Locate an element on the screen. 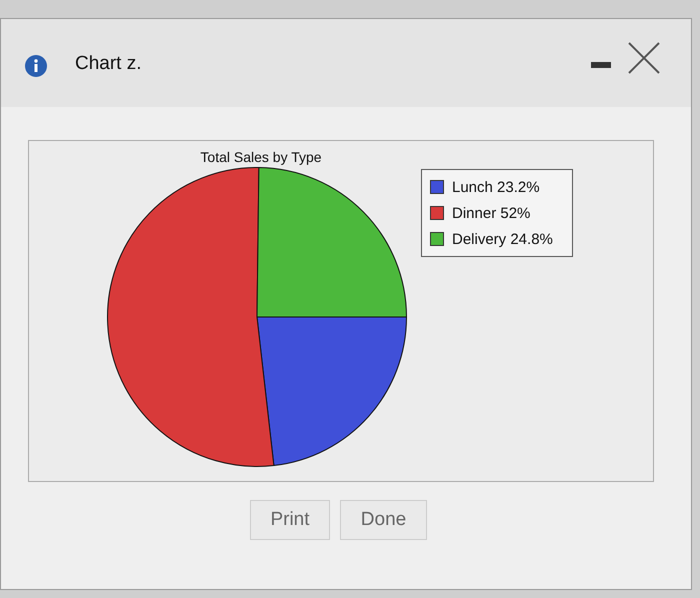 The width and height of the screenshot is (700, 598). text: Done is located at coordinates (383, 520).